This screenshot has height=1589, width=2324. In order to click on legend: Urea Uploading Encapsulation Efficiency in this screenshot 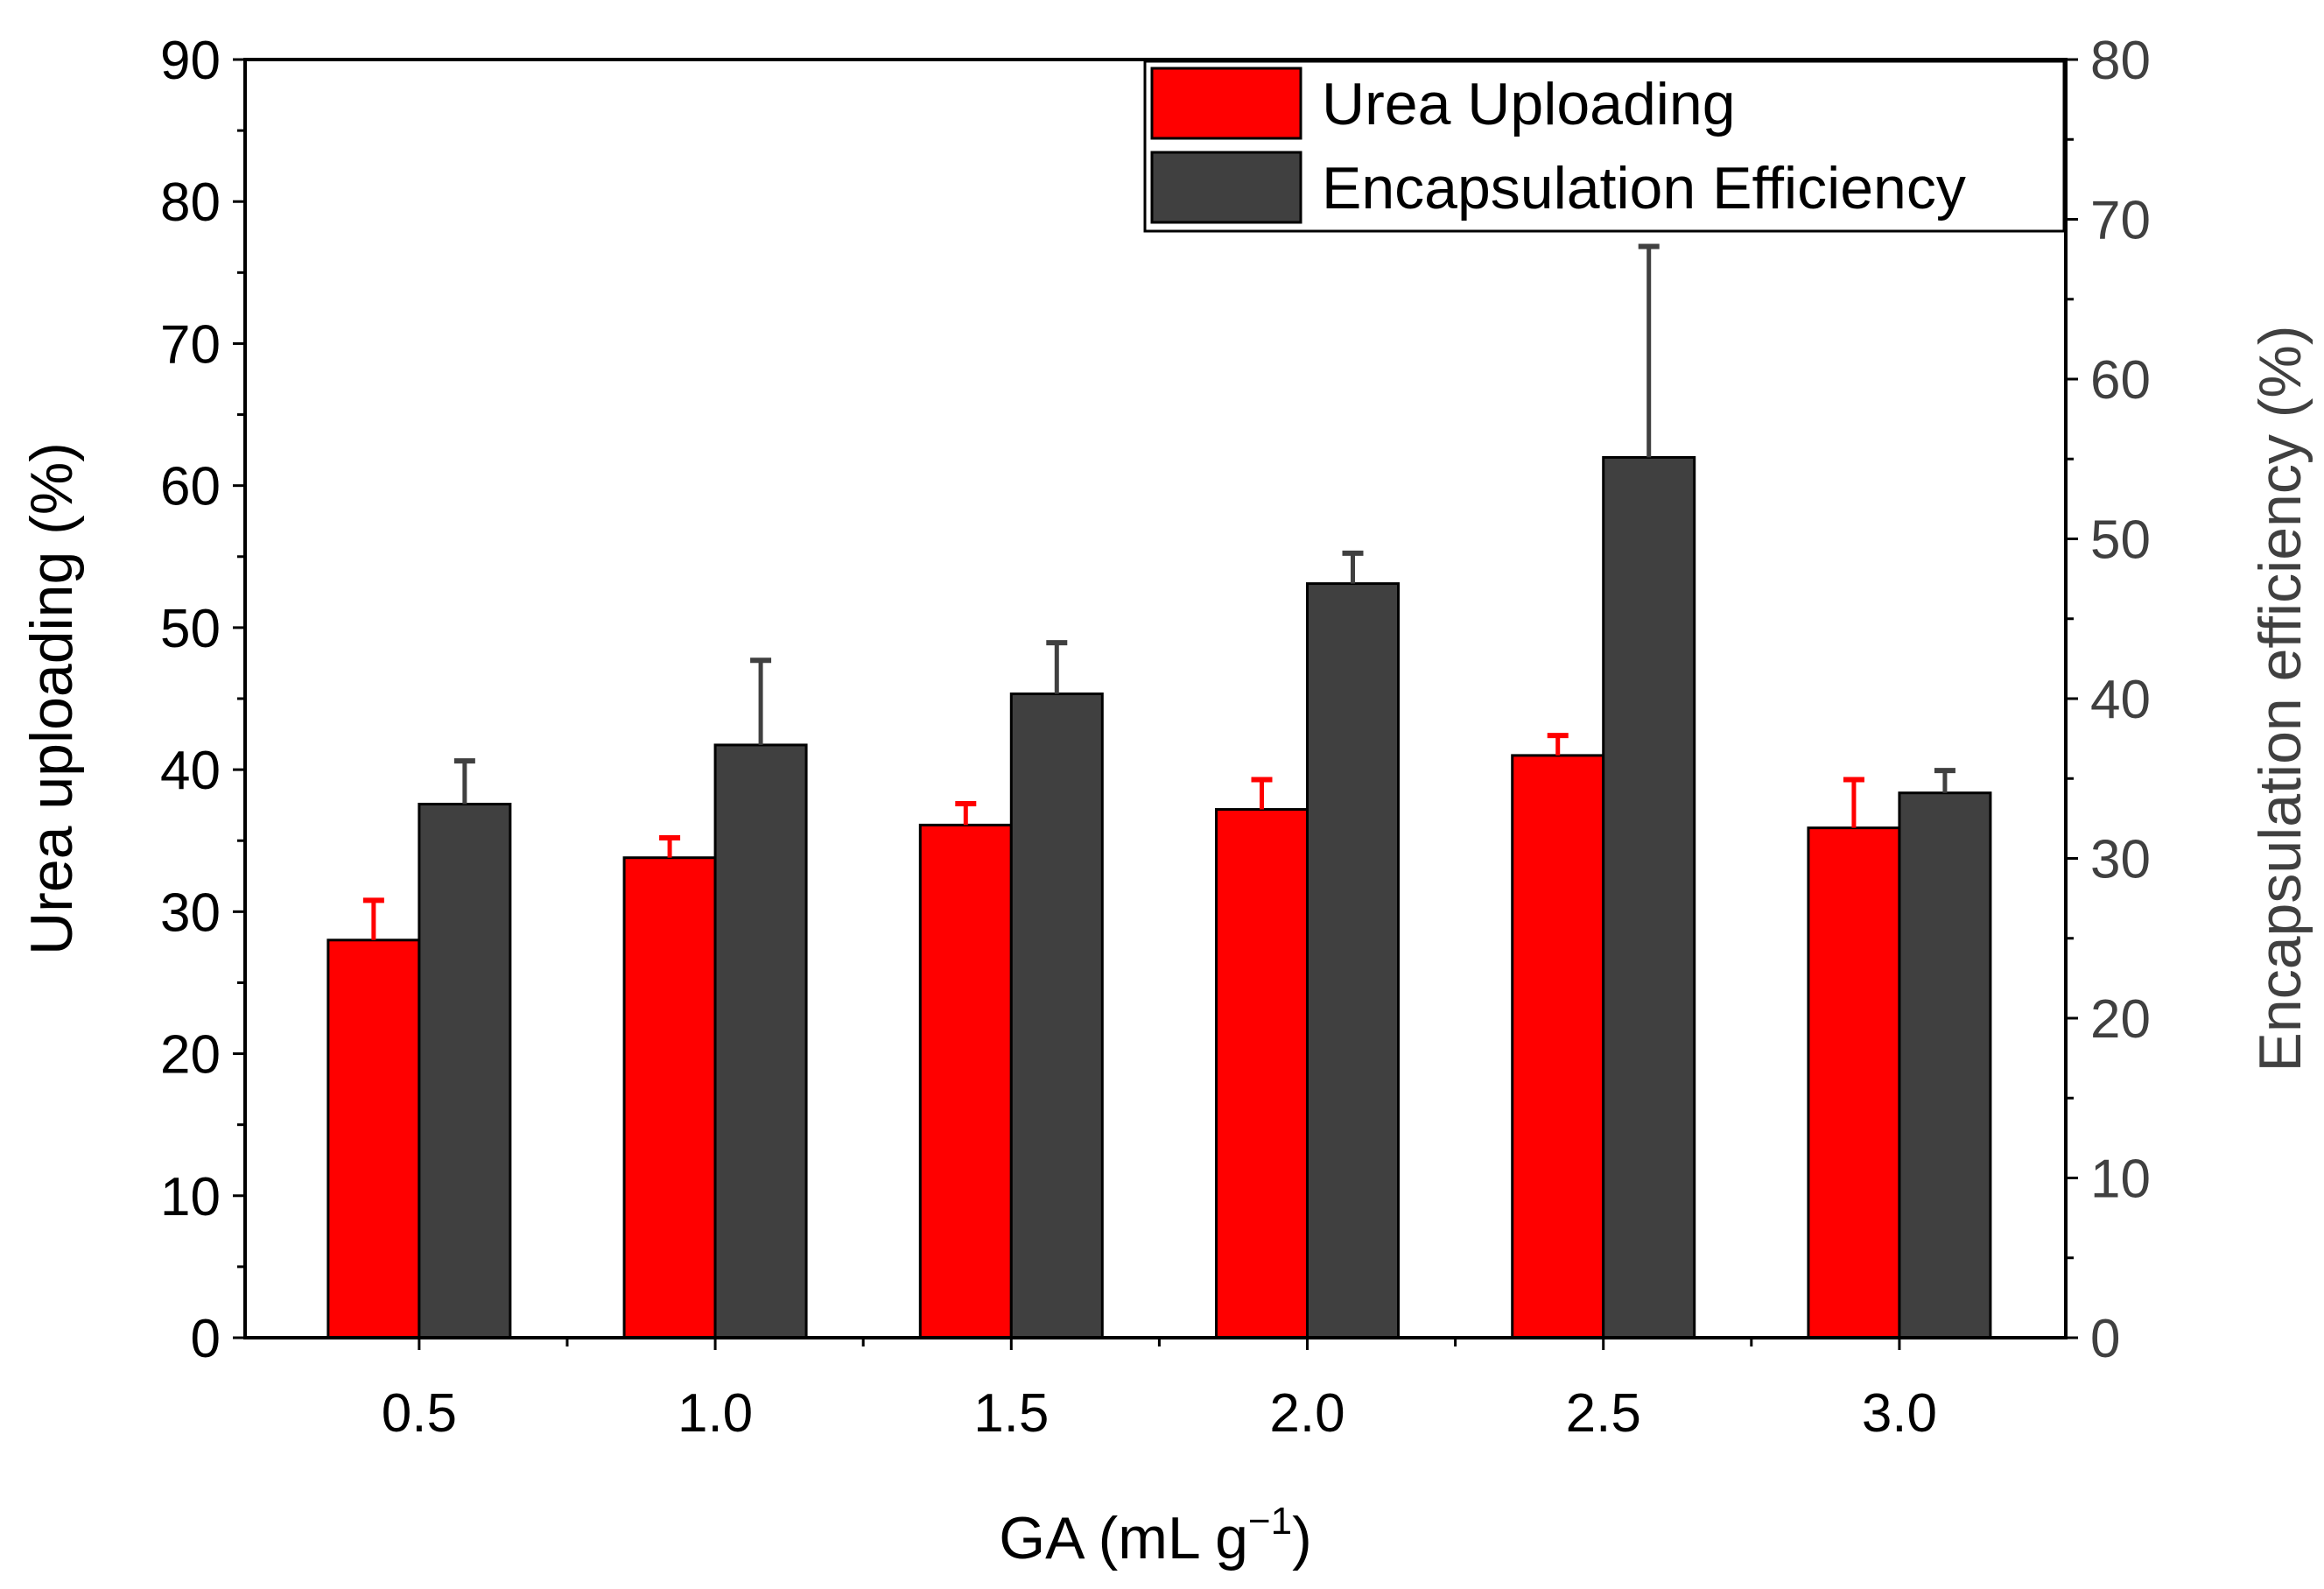, I will do `click(1604, 146)`.